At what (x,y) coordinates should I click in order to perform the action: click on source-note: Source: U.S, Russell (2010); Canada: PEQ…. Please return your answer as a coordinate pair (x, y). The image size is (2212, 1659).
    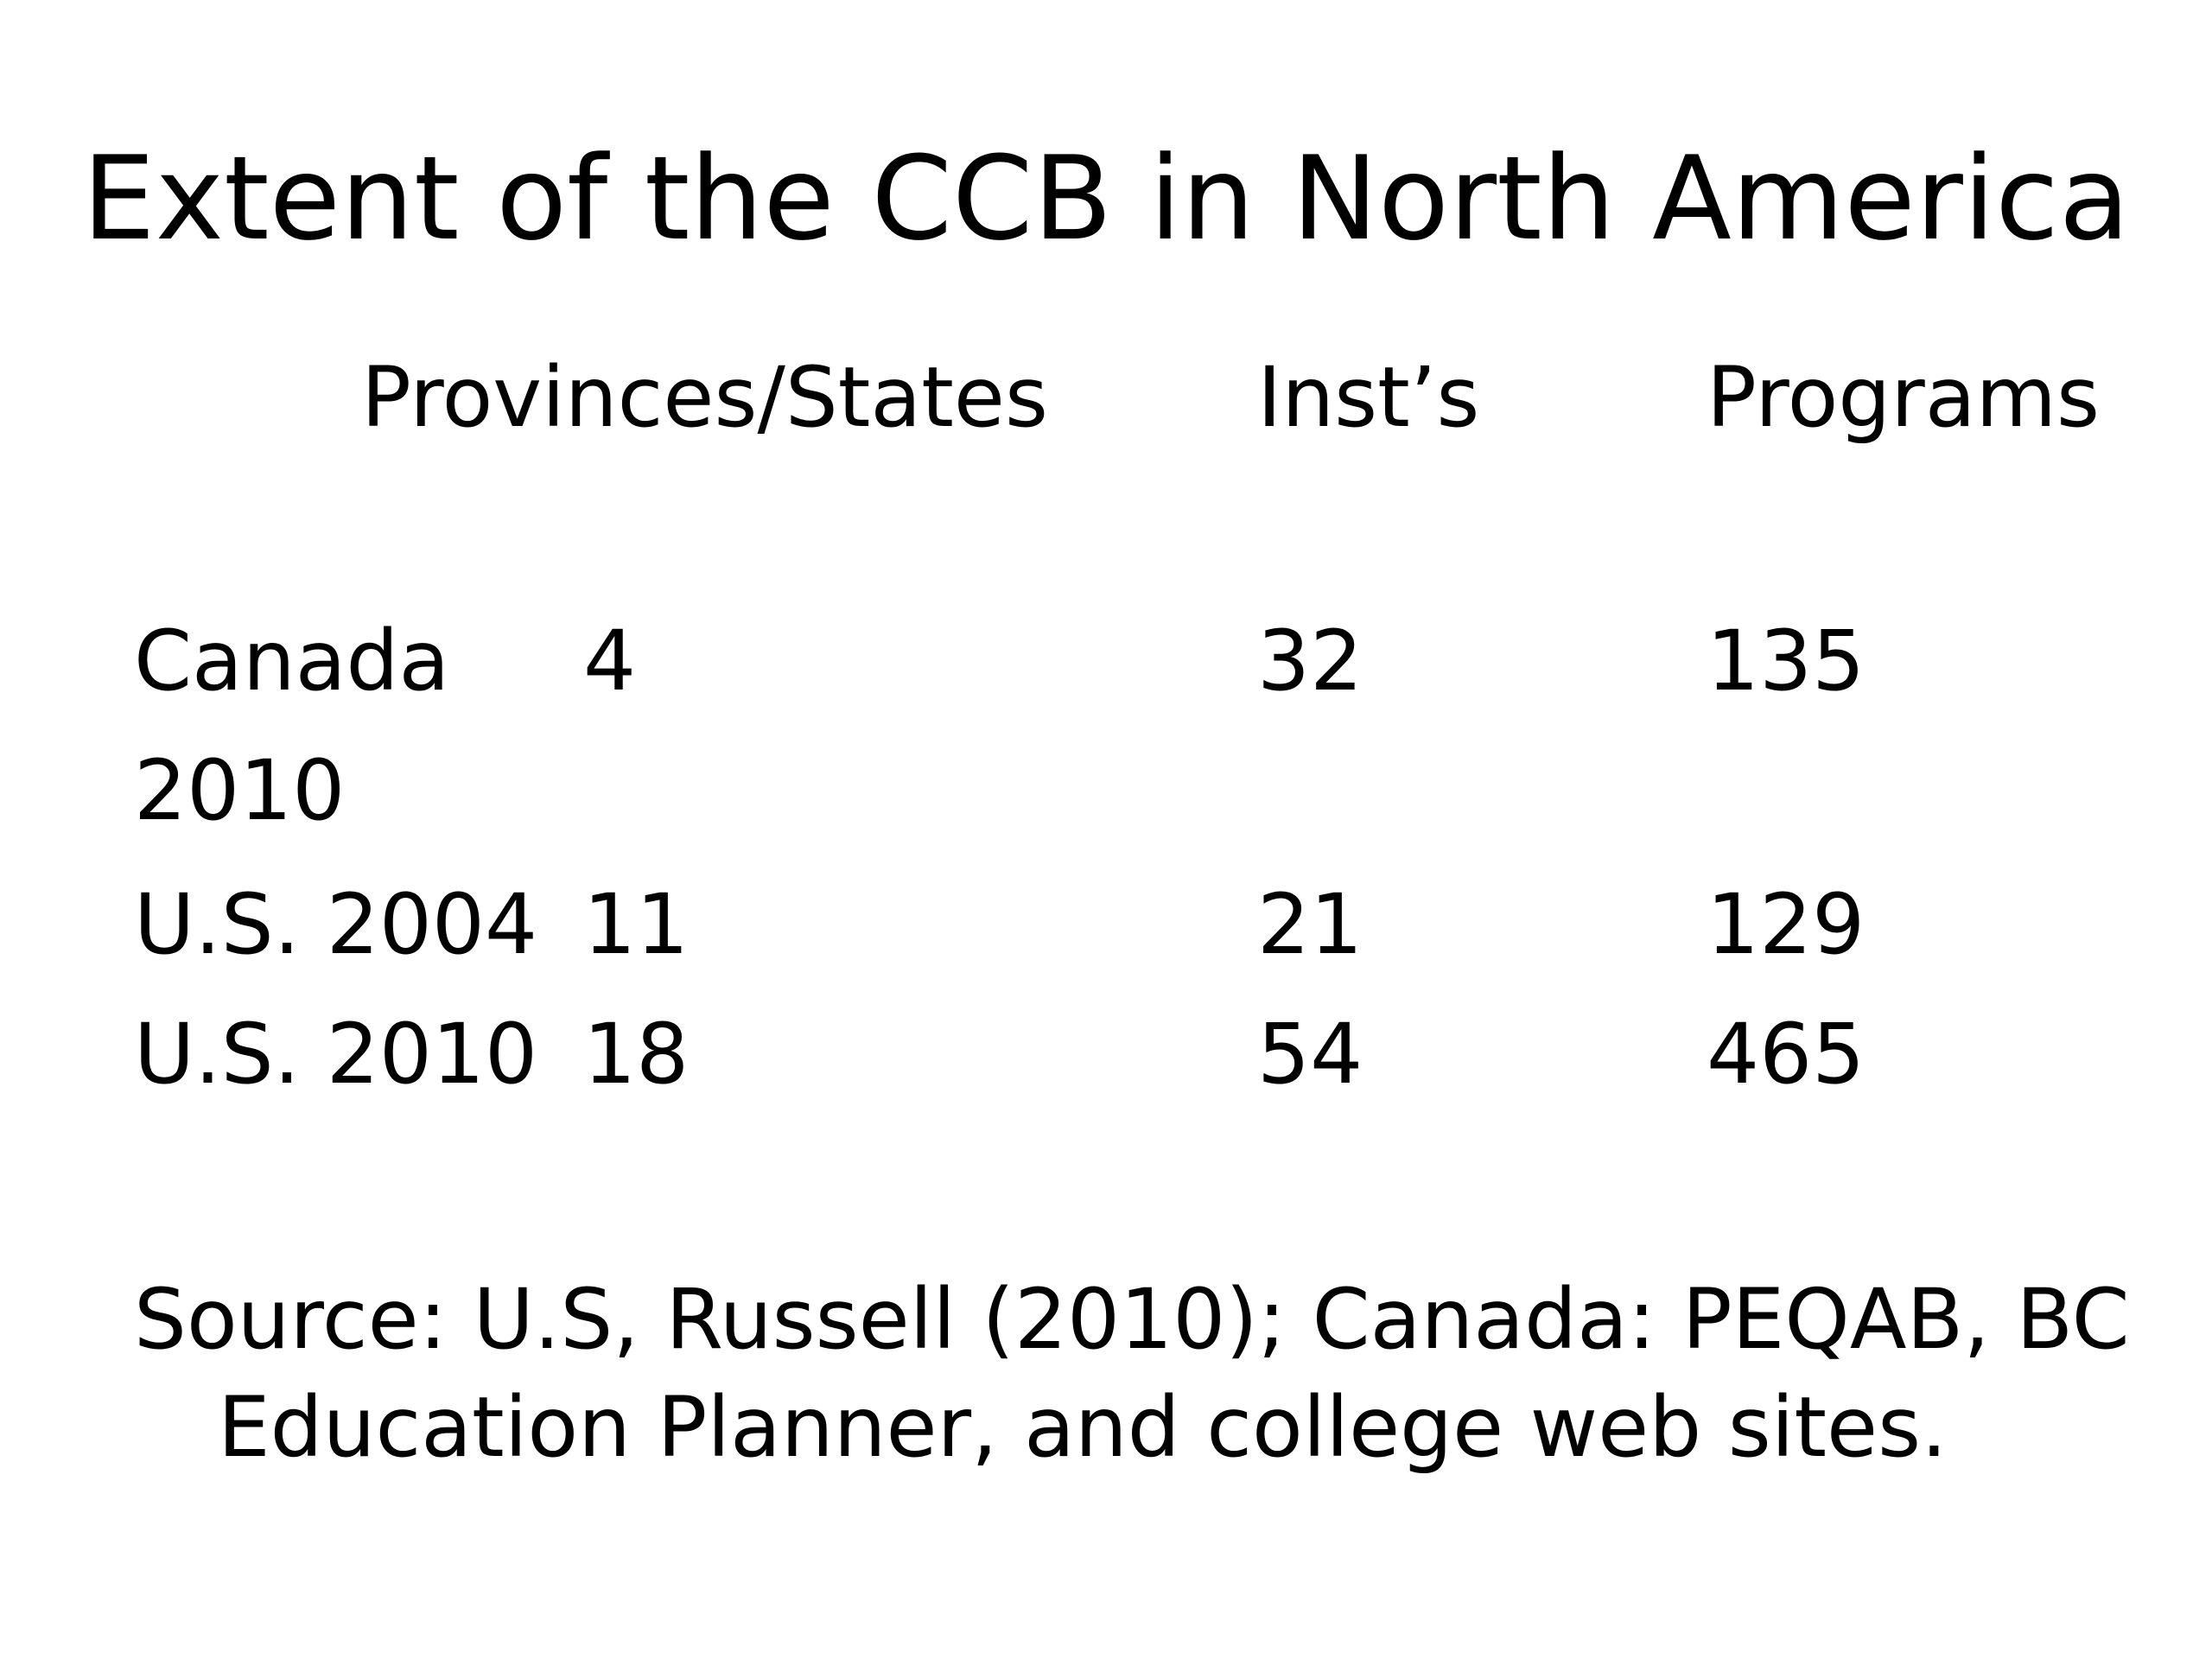
    Looking at the image, I should click on (1132, 1373).